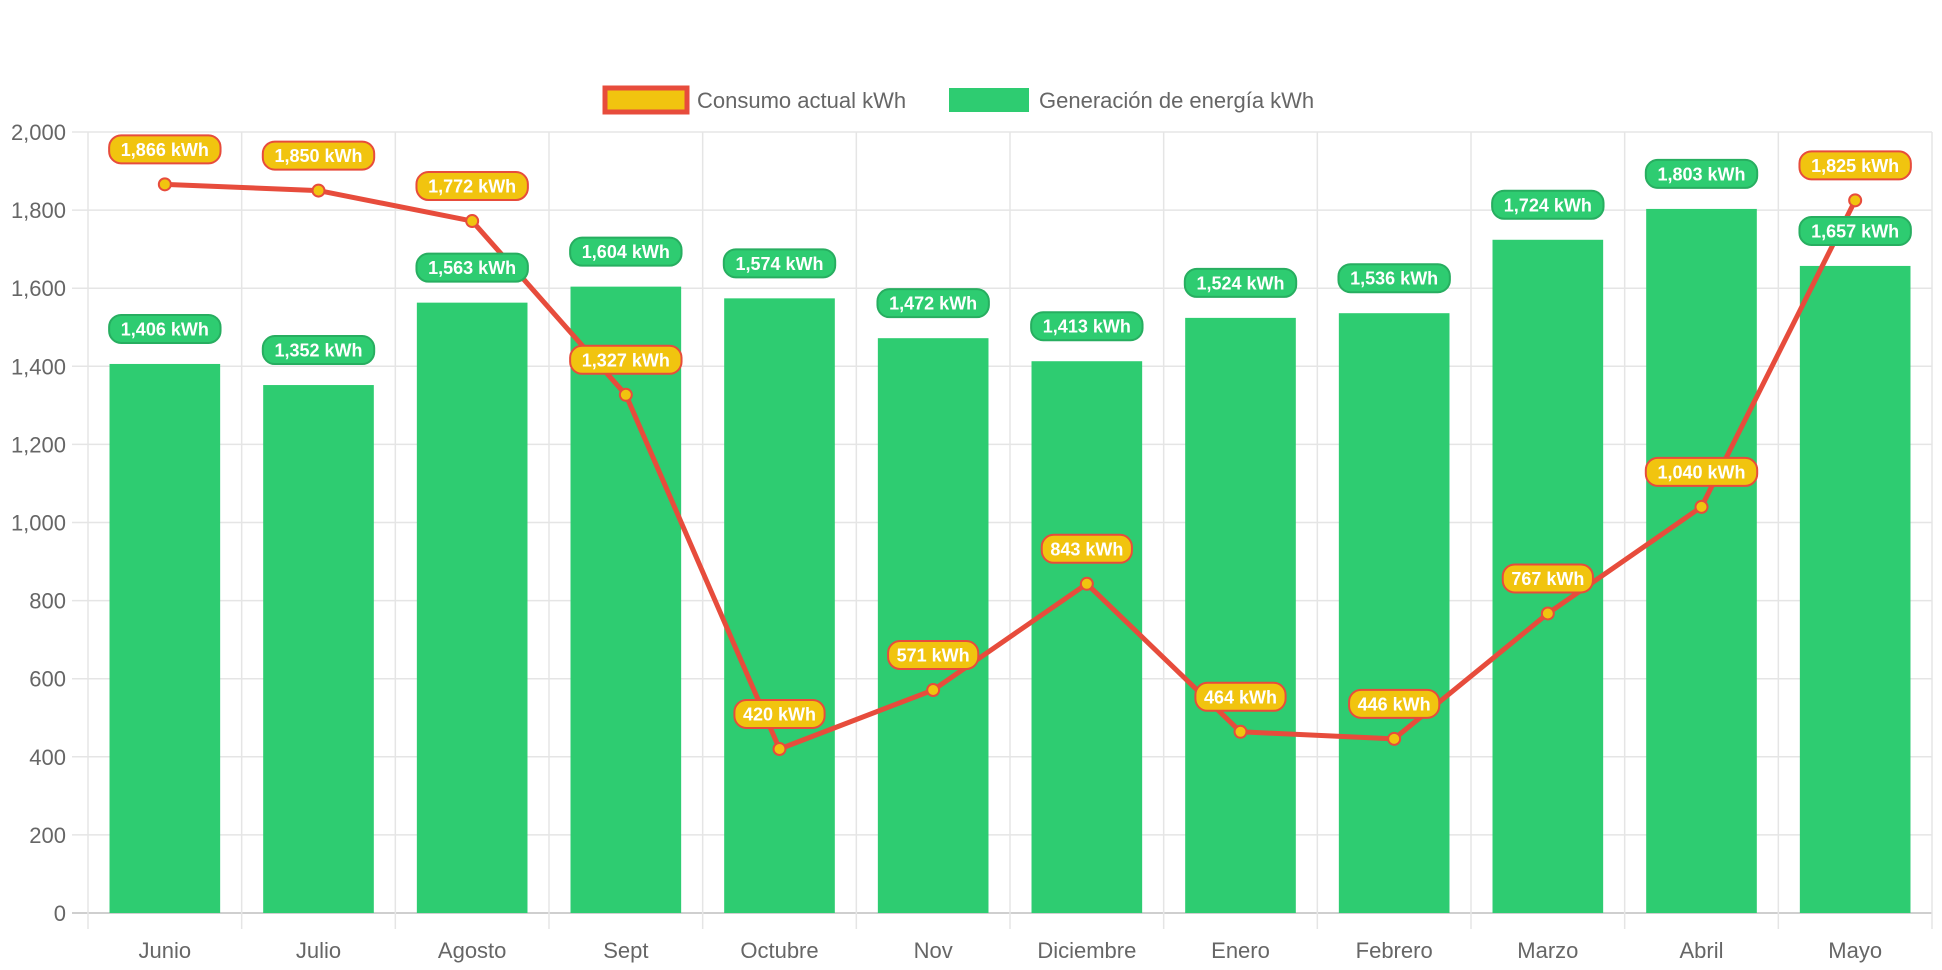  I want to click on data-label-consumo: 446 kWh, so click(1394, 703).